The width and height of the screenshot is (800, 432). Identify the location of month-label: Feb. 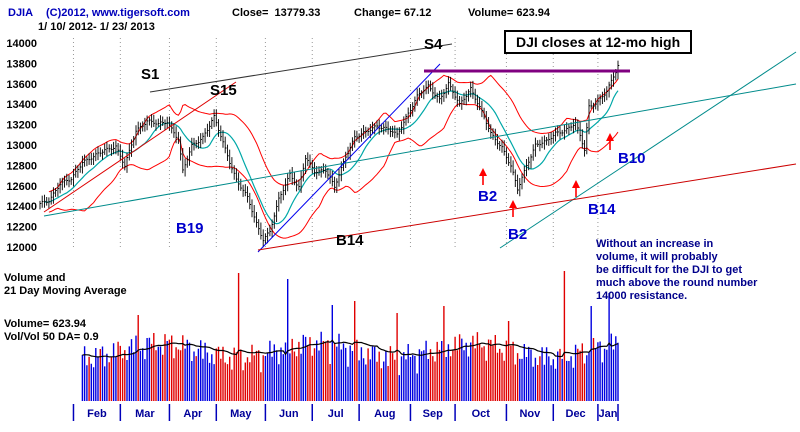
(97, 414).